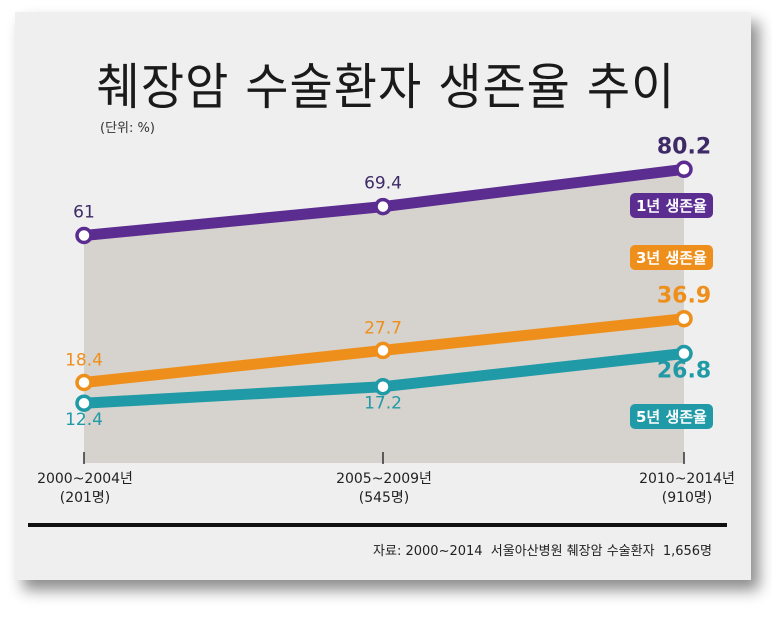 The image size is (772, 628). What do you see at coordinates (383, 328) in the screenshot?
I see `data-label: 27.7` at bounding box center [383, 328].